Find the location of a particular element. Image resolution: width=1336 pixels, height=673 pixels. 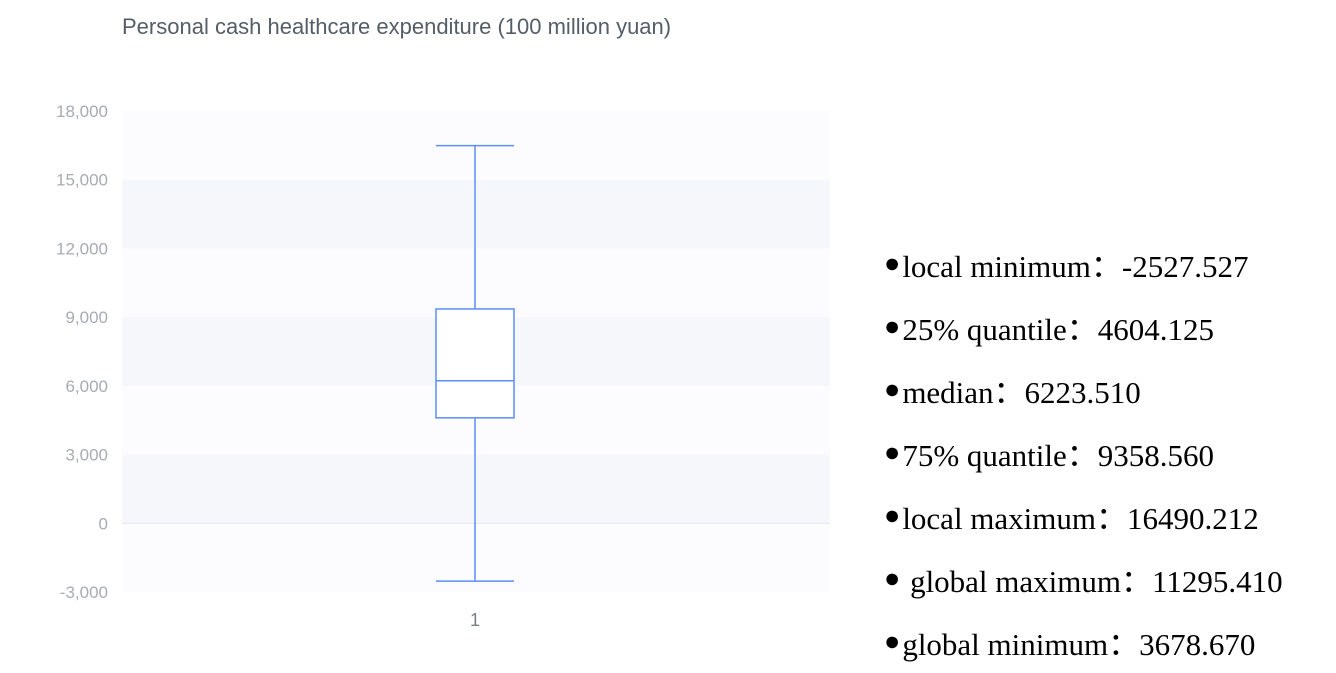

stat-local-minimum: ● local minimum：-2527.527 is located at coordinates (1109, 263).